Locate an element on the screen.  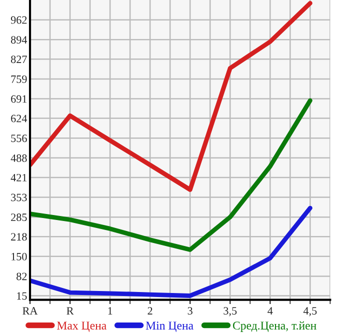
x-tick-label: 3 is located at coordinates (190, 311).